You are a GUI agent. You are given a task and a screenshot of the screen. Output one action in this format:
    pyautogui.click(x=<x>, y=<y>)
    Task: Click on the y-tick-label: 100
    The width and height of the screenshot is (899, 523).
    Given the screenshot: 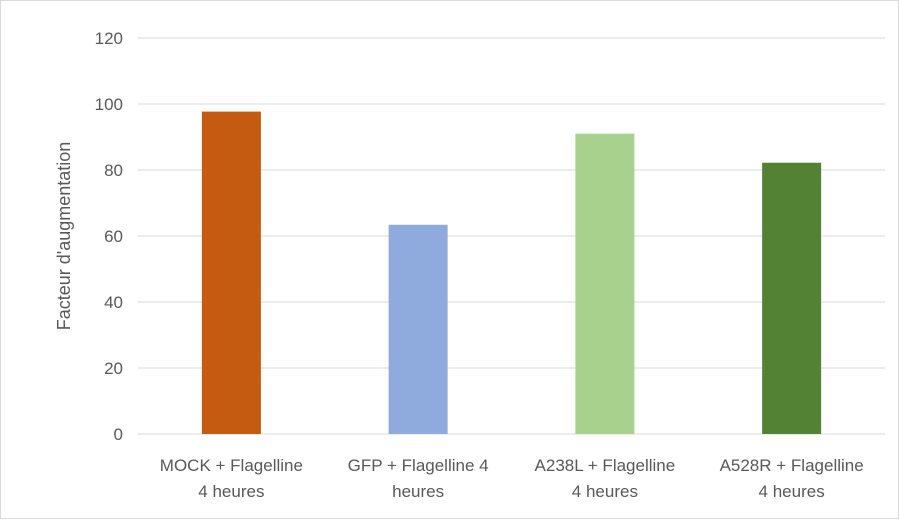 What is the action you would take?
    pyautogui.click(x=109, y=104)
    